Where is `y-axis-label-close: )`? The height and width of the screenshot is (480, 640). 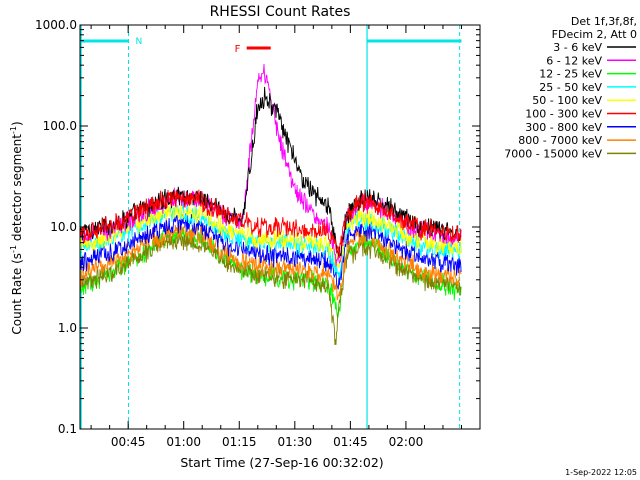 y-axis-label-close: ) is located at coordinates (17, 123).